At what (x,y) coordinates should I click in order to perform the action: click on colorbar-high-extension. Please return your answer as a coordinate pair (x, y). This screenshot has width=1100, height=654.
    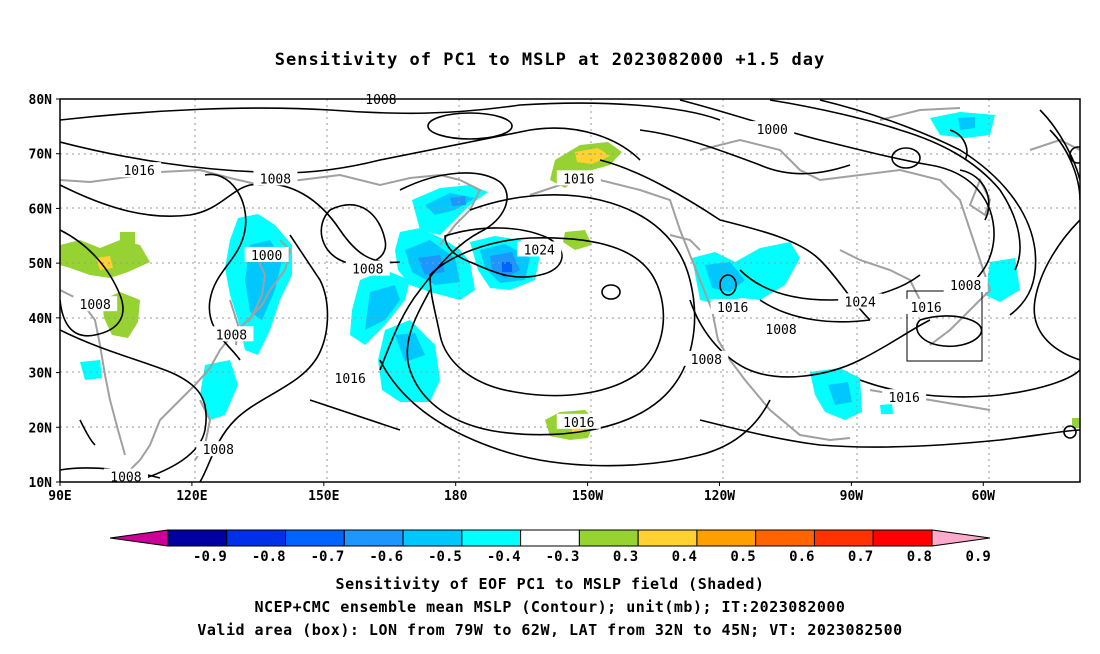
    Looking at the image, I should click on (961, 538).